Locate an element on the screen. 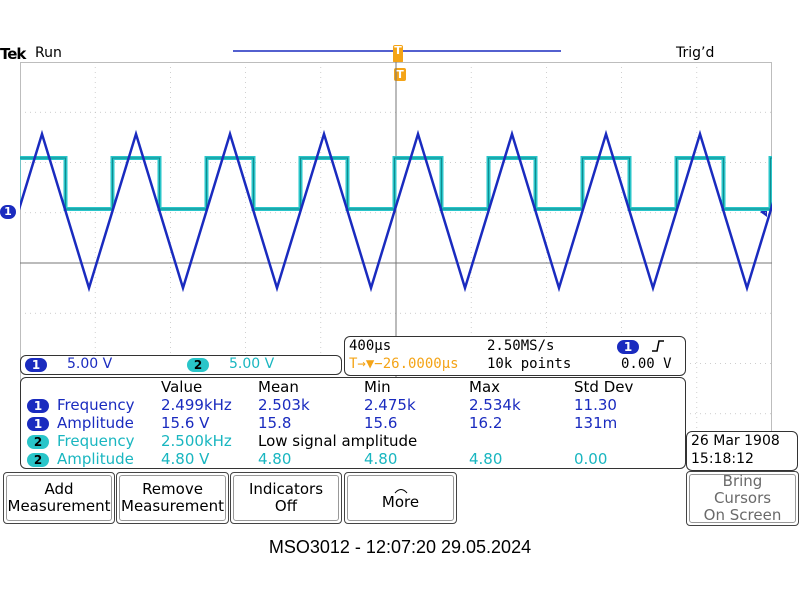 The image size is (800, 600). add-measurement-label-1: Add is located at coordinates (59, 489).